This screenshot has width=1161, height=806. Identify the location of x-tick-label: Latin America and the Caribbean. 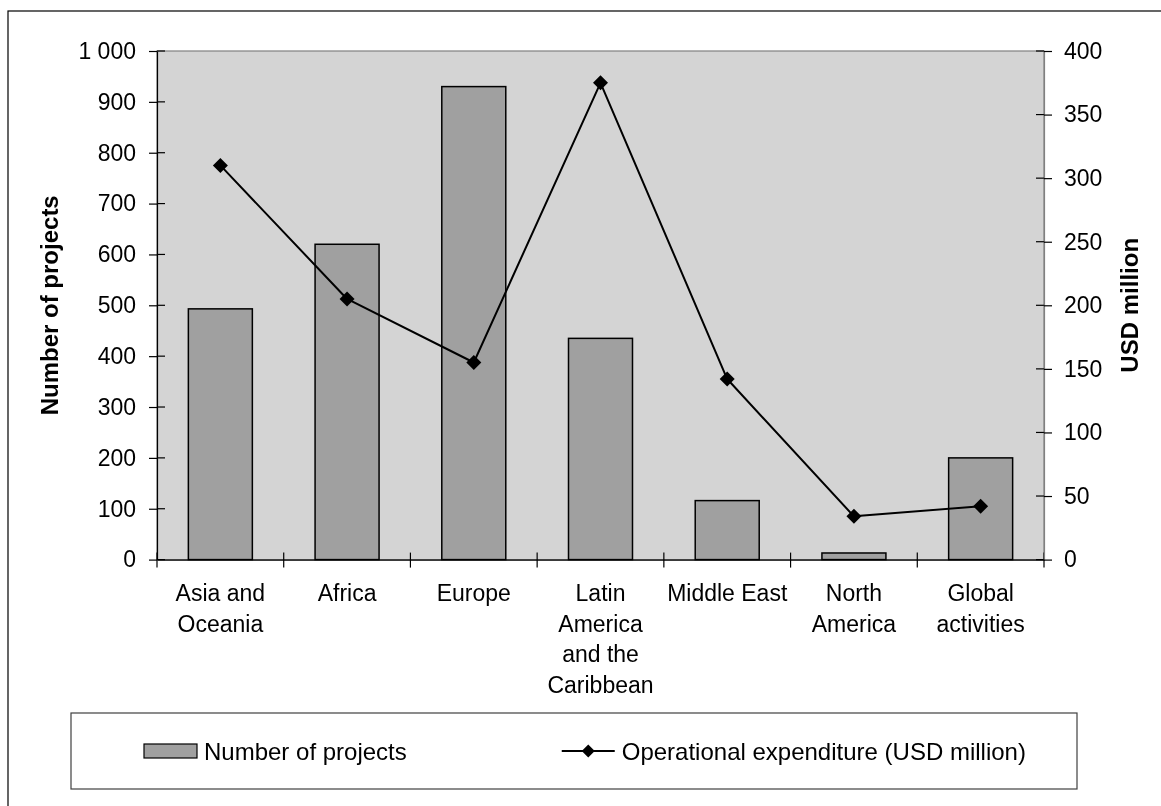
(600, 638).